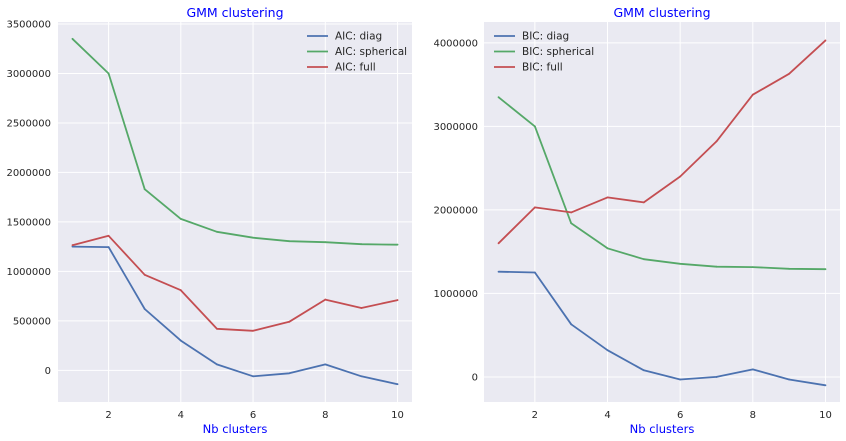  I want to click on legend: AIC: diag AIC: spherical AIC: full, so click(357, 52).